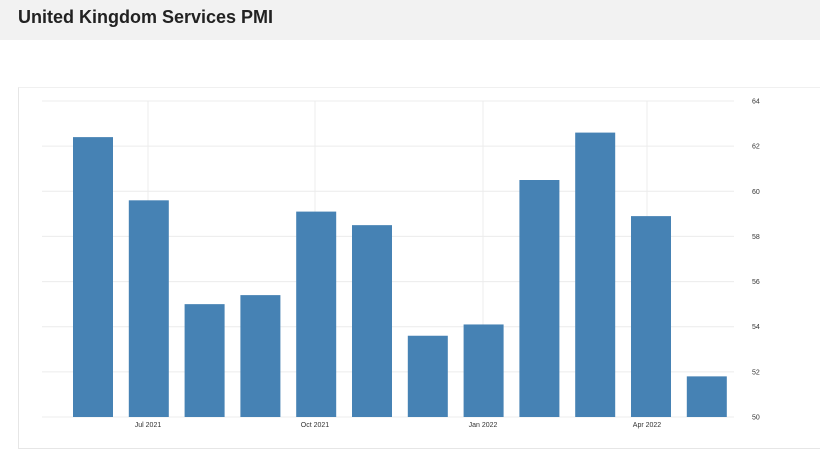  What do you see at coordinates (756, 418) in the screenshot?
I see `y-tick-label: 50` at bounding box center [756, 418].